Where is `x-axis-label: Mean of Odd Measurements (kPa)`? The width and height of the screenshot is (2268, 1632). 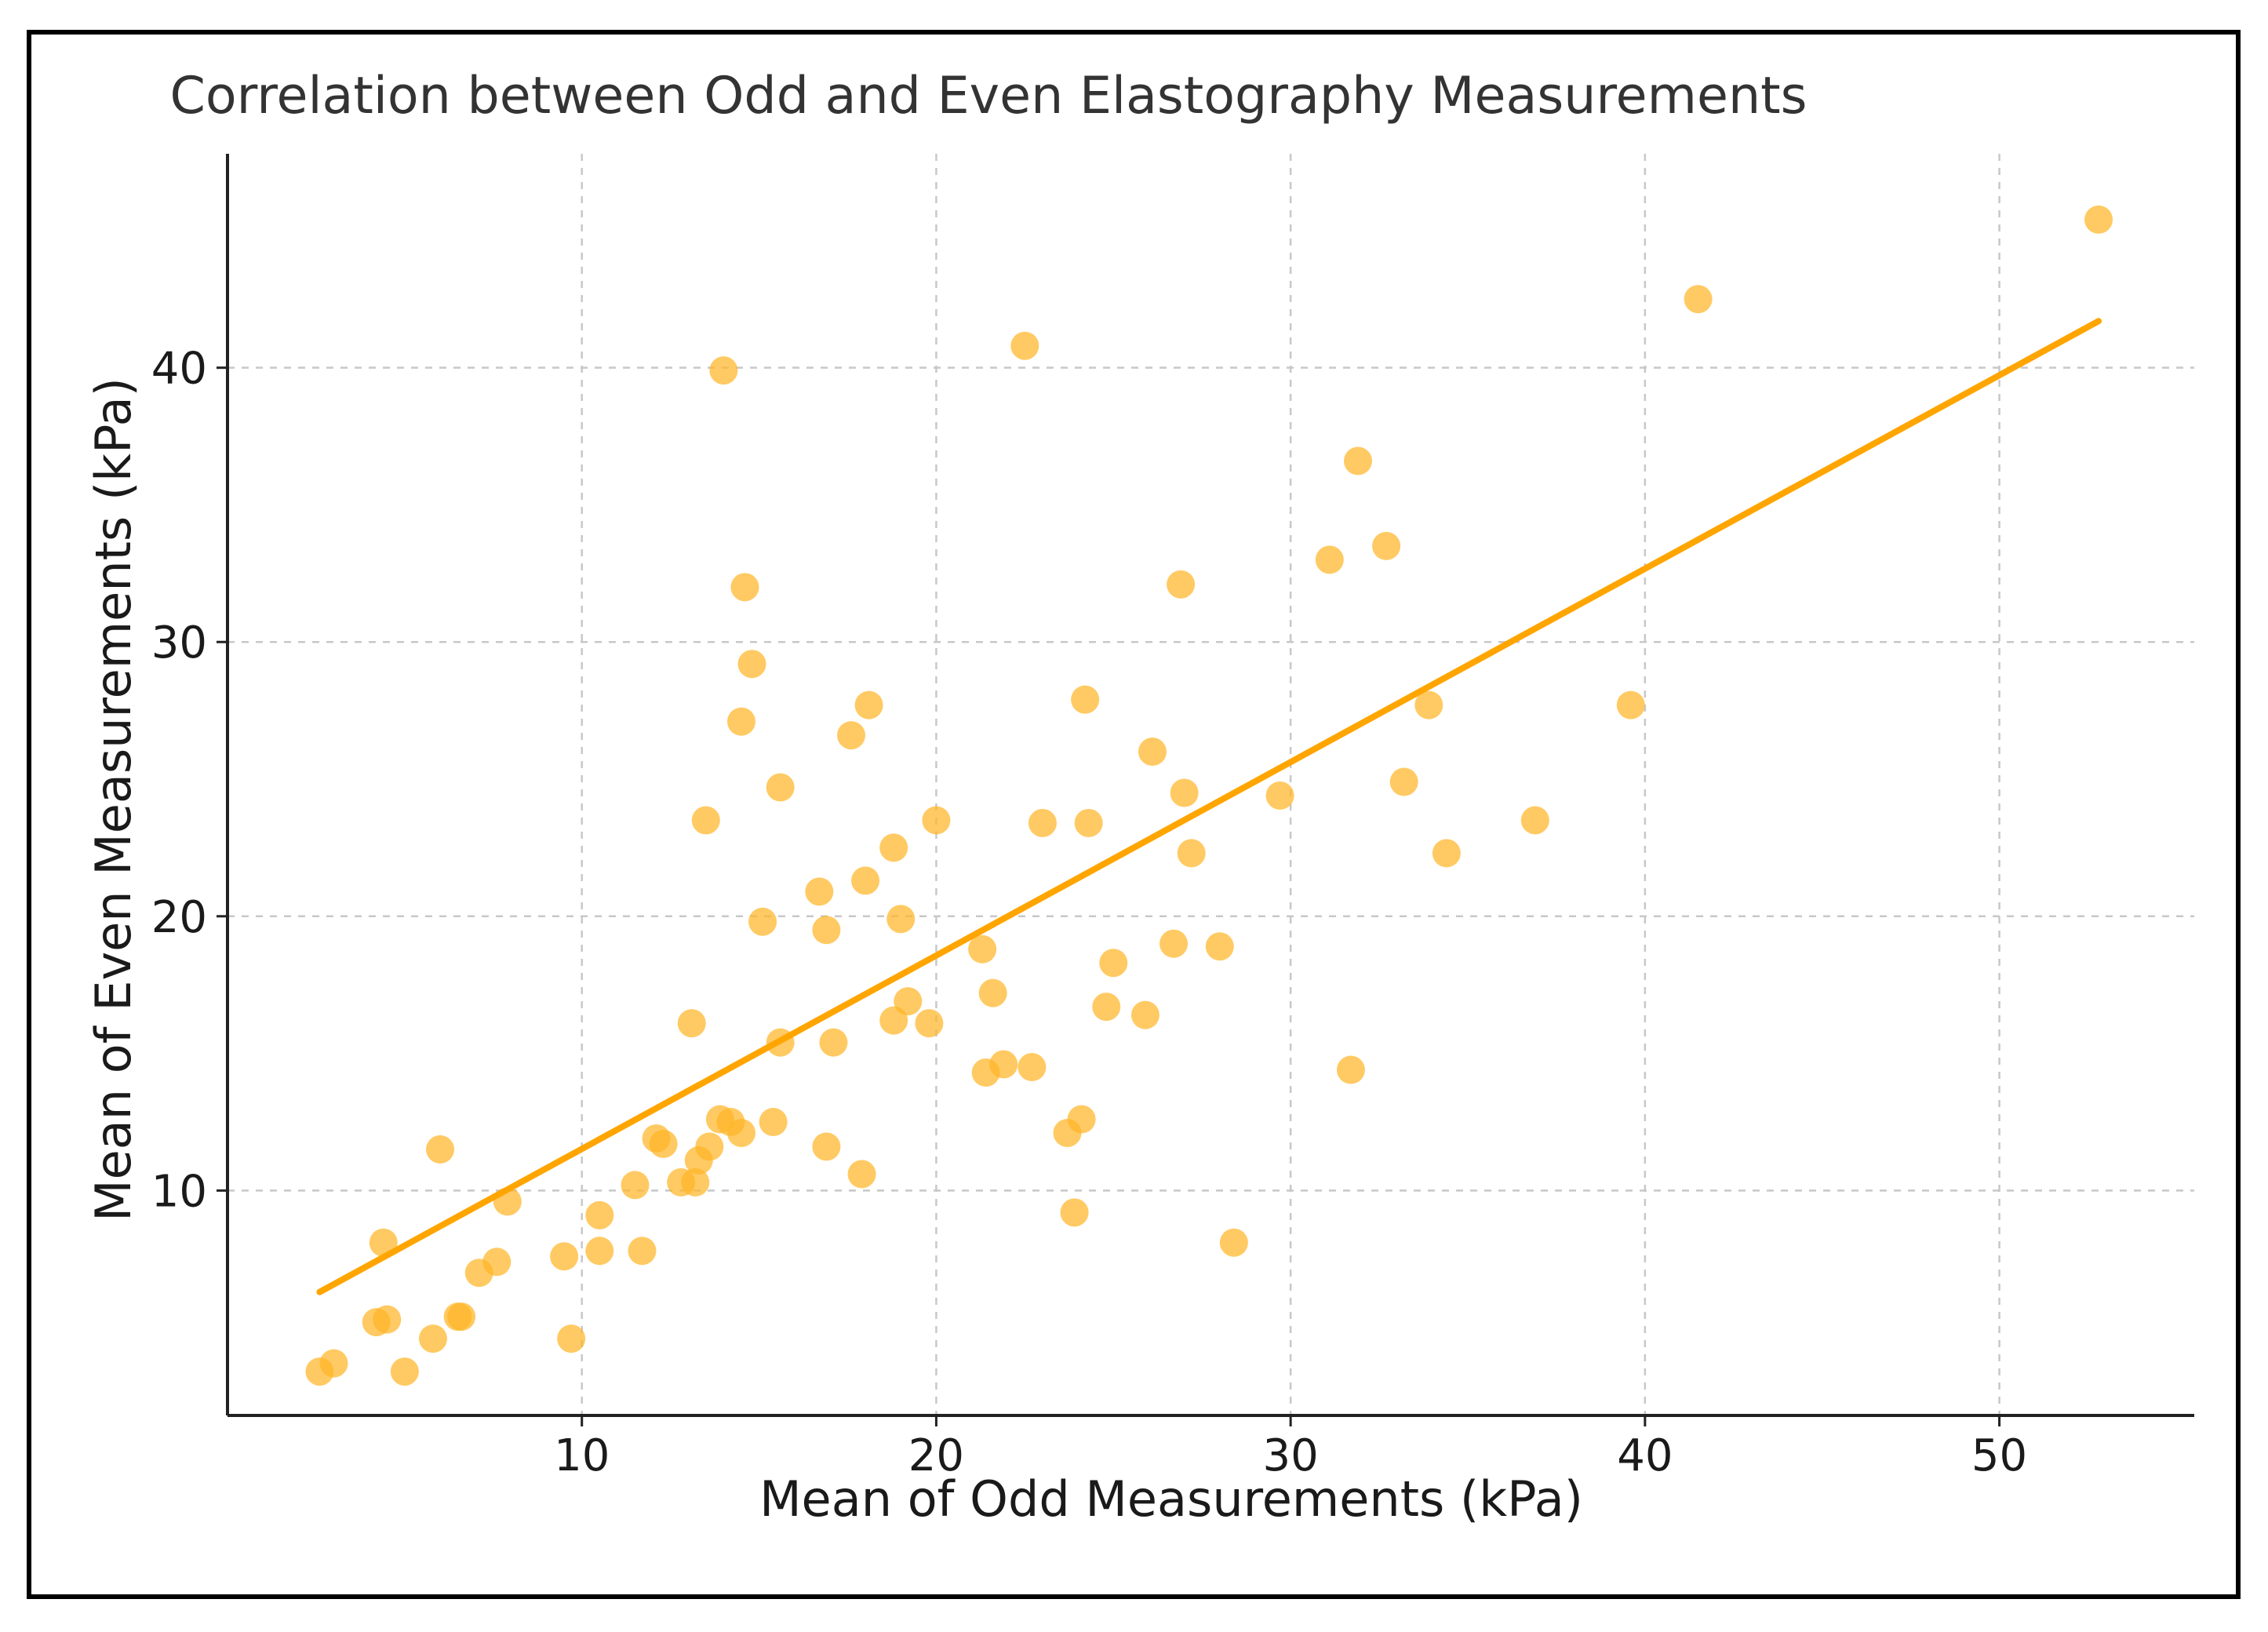 x-axis-label: Mean of Odd Measurements (kPa) is located at coordinates (1171, 1499).